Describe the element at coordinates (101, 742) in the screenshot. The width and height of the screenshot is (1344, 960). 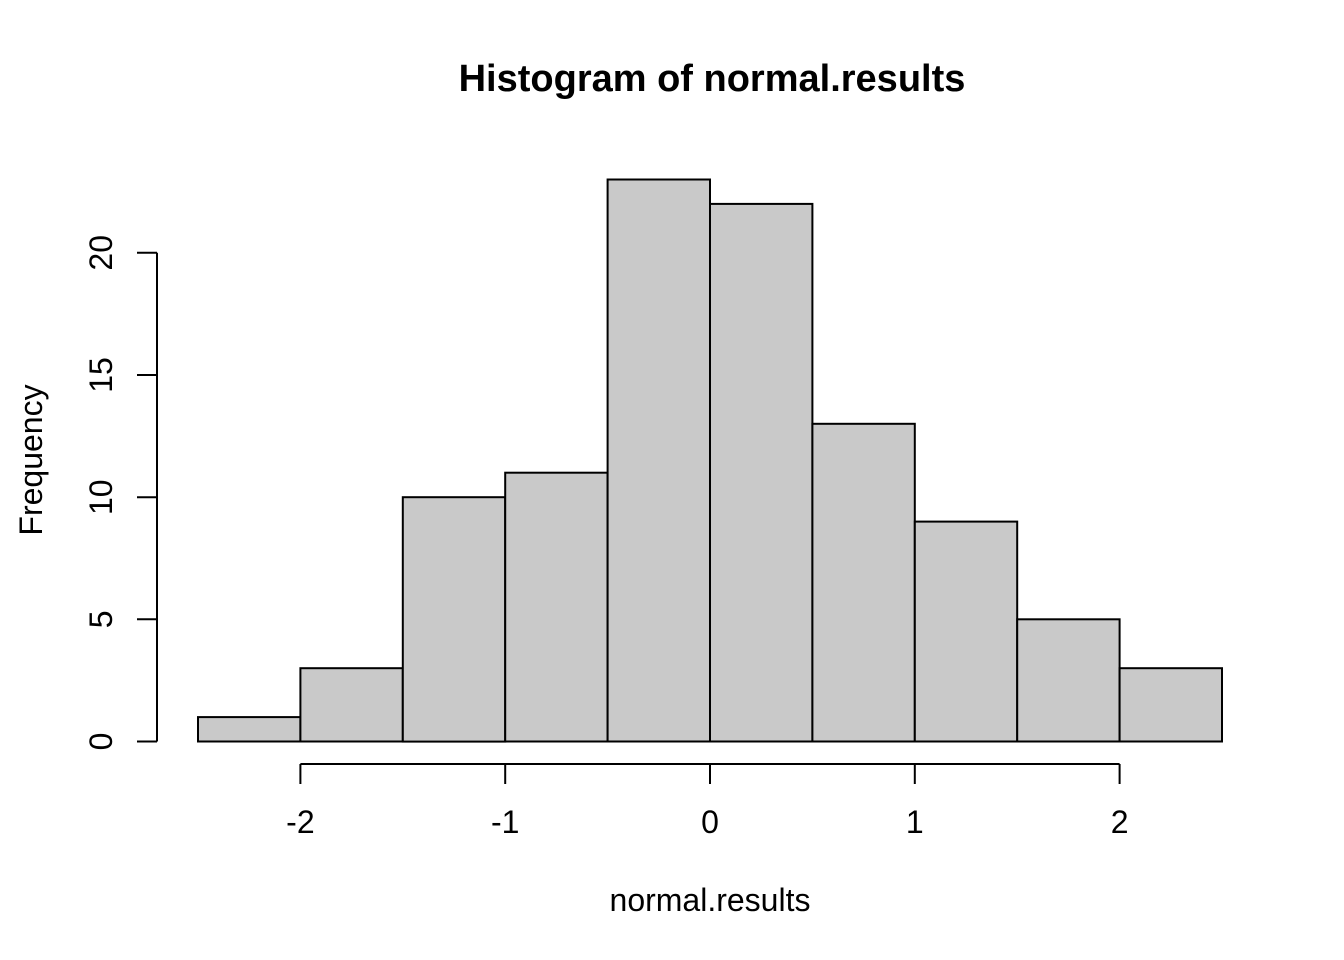
I see `y-tick-label: 0` at that location.